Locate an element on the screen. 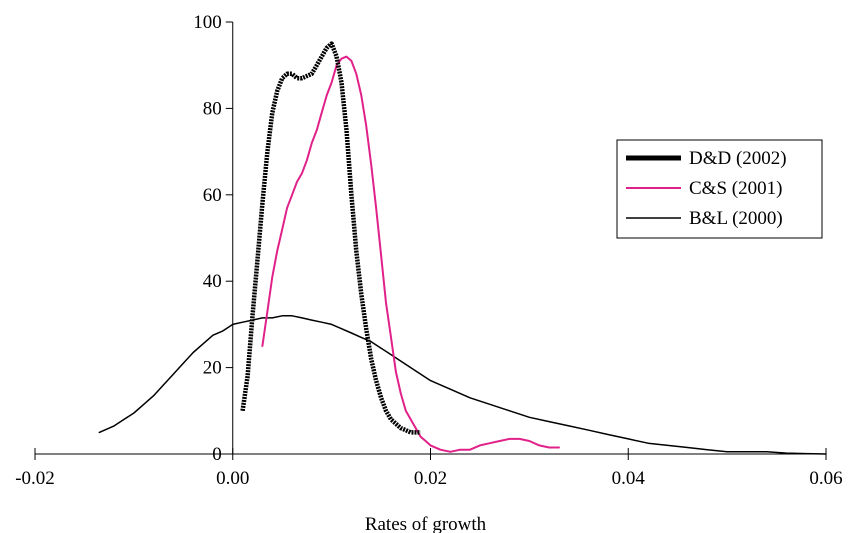  y-tick-label: 0 is located at coordinates (217, 454).